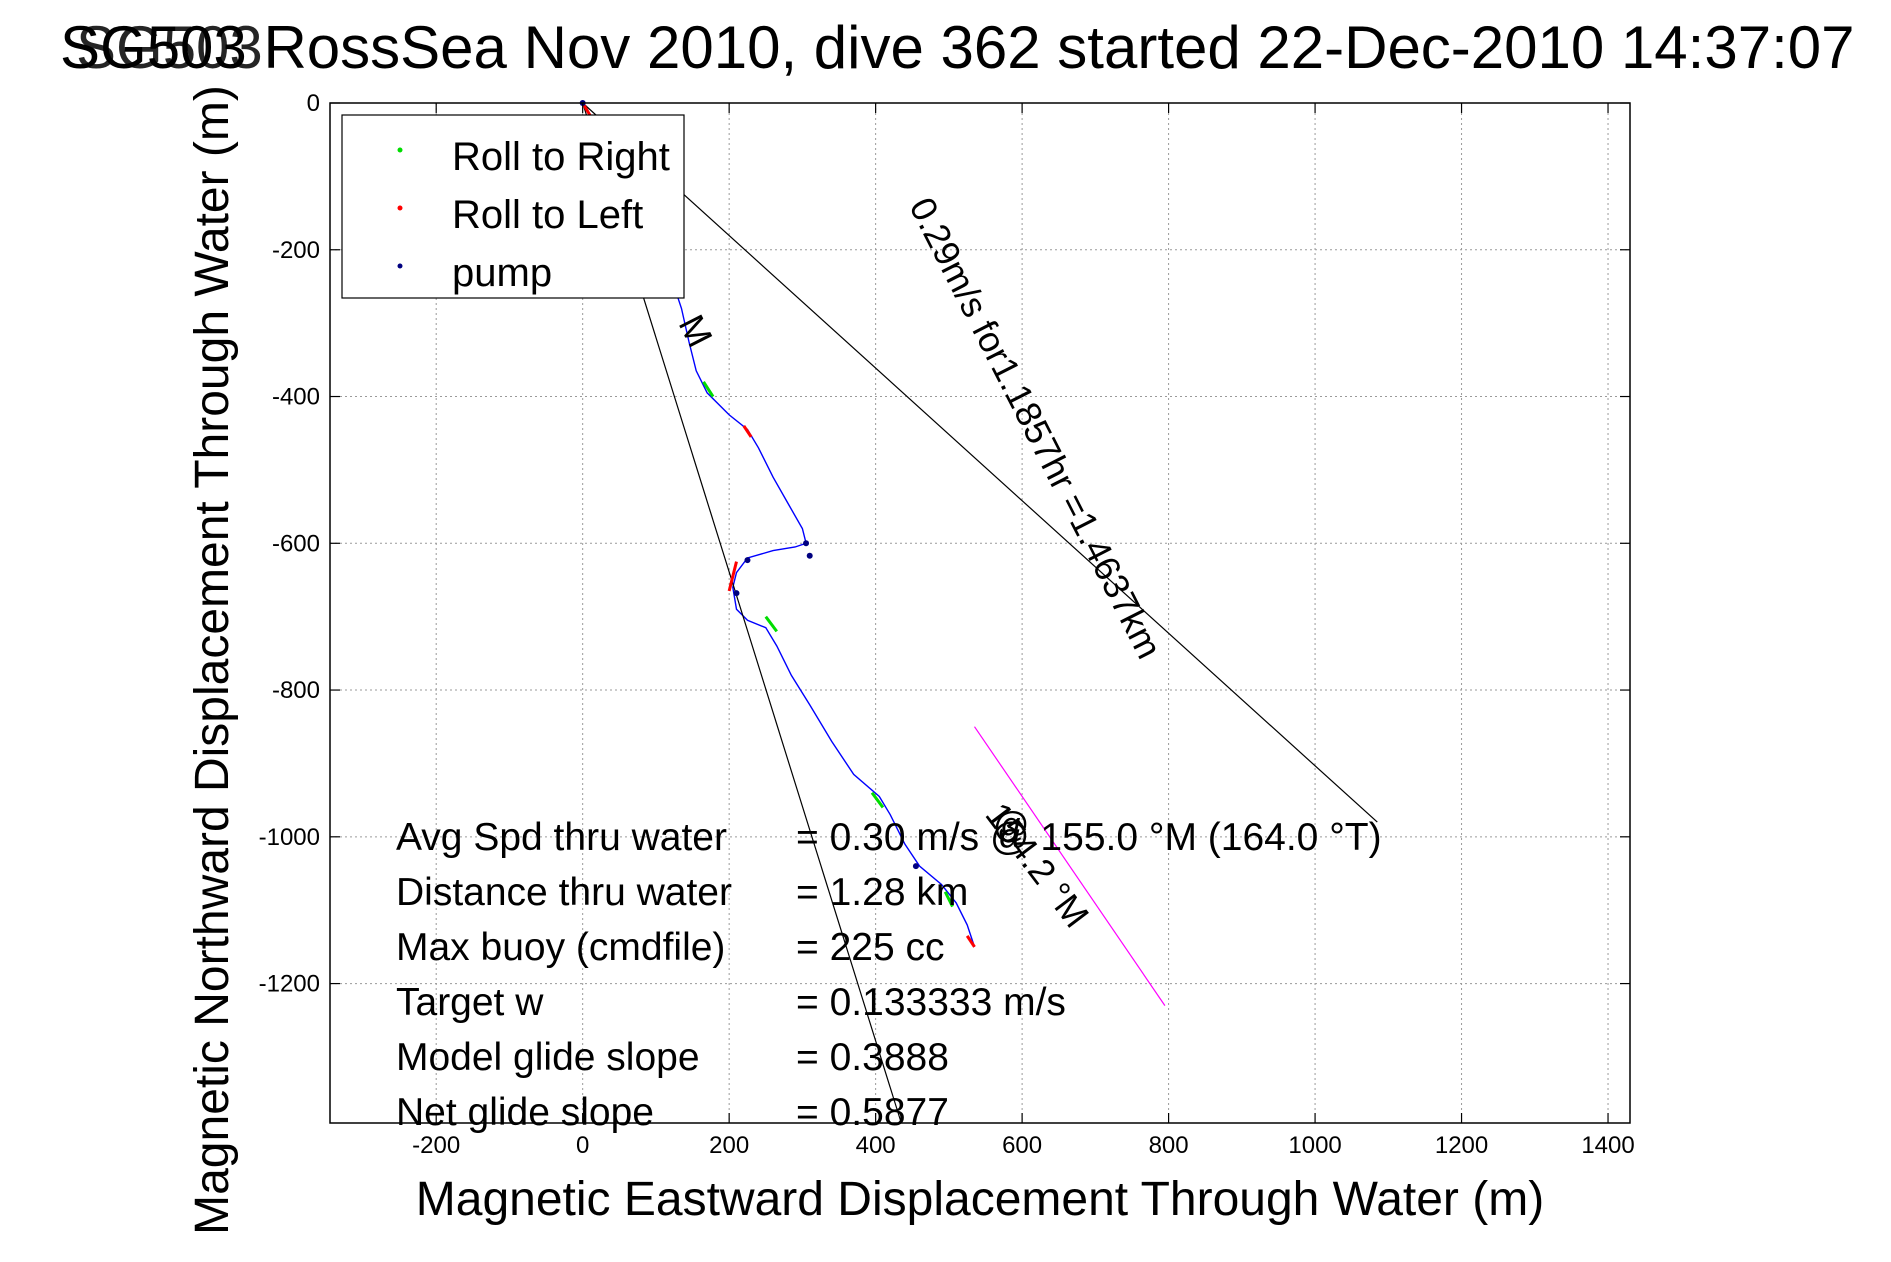  I want to click on x-tick-label: -200, so click(436, 1145).